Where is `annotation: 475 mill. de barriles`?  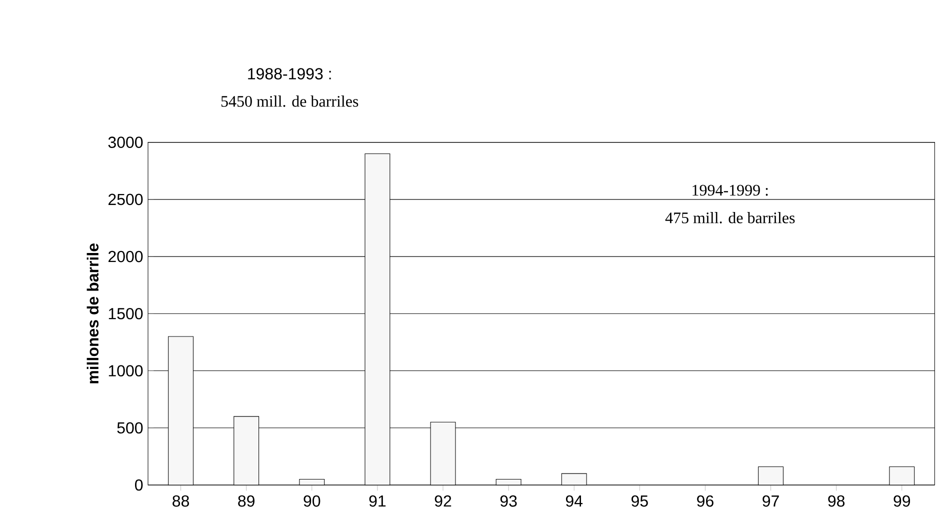
annotation: 475 mill. de barriles is located at coordinates (730, 218).